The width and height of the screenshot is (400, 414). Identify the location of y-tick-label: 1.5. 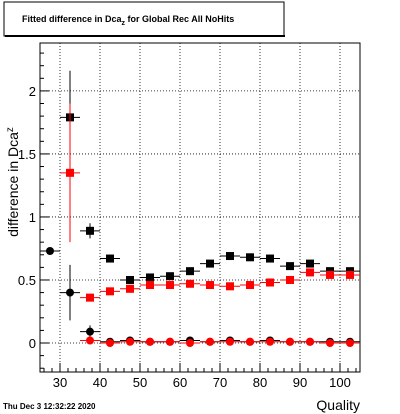
(27, 154).